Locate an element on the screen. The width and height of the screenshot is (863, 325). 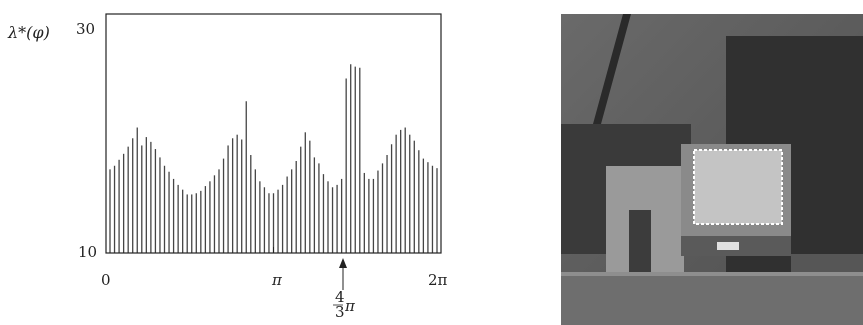
annotation-pi-symbol: π is located at coordinates (350, 306).